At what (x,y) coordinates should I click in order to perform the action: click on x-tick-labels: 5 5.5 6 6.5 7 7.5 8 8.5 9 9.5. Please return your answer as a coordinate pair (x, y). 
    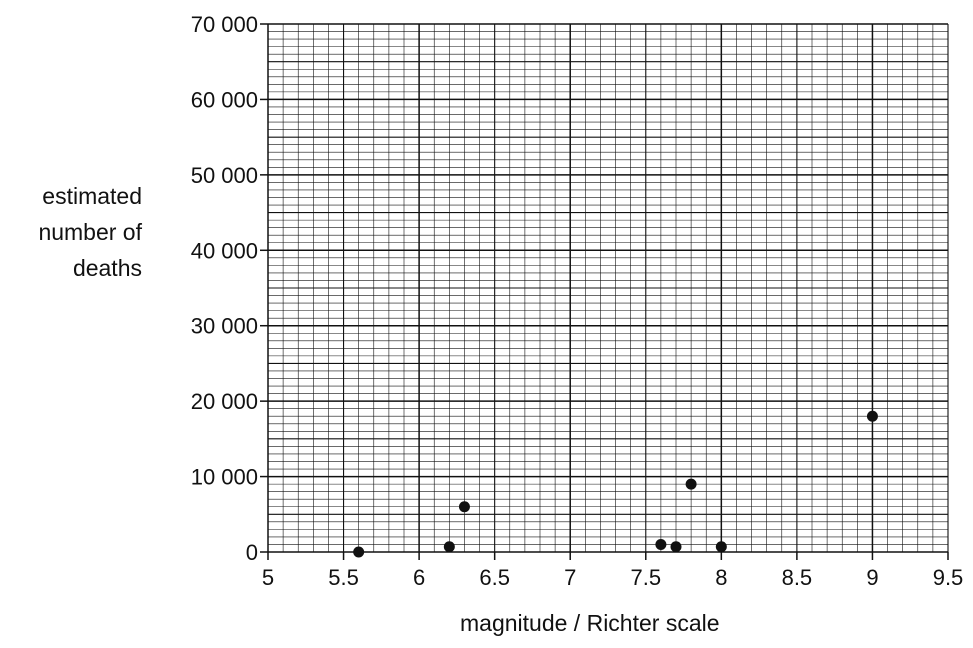
    Looking at the image, I should click on (612, 577).